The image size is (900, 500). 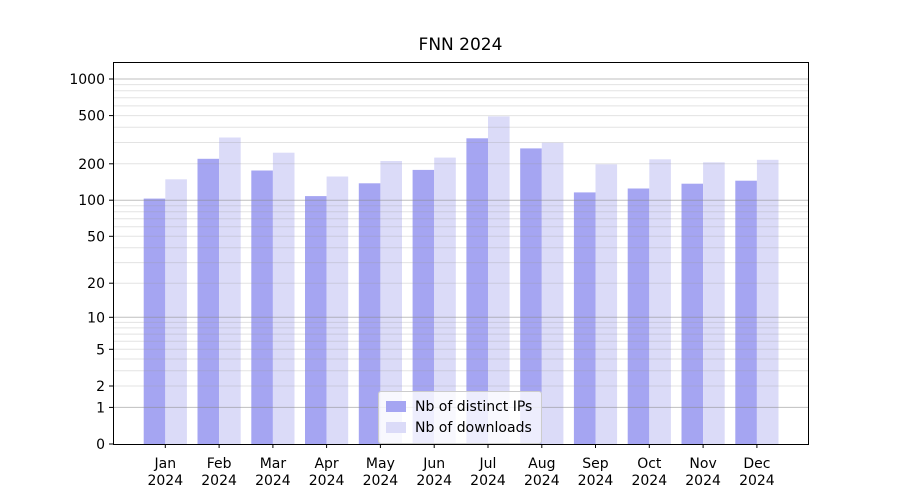 I want to click on x-tick-label-month: Oct, so click(x=649, y=464).